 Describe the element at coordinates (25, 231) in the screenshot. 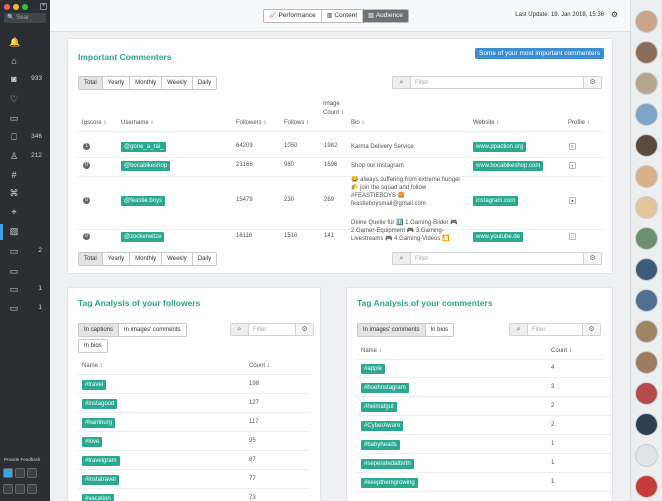

I see `sidebar-item: ▨` at that location.